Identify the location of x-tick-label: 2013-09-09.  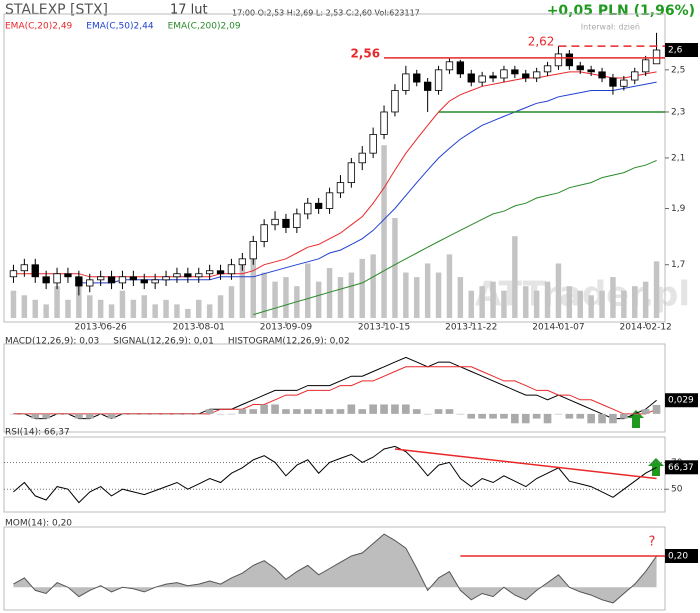
(286, 328).